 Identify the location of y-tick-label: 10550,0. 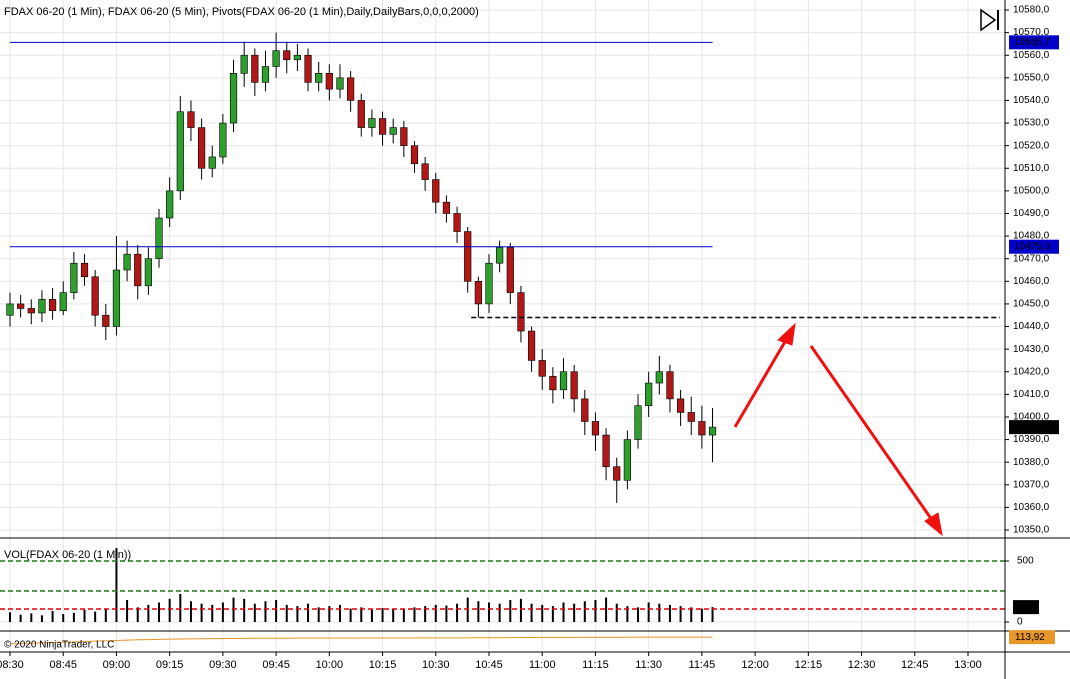
(1031, 77).